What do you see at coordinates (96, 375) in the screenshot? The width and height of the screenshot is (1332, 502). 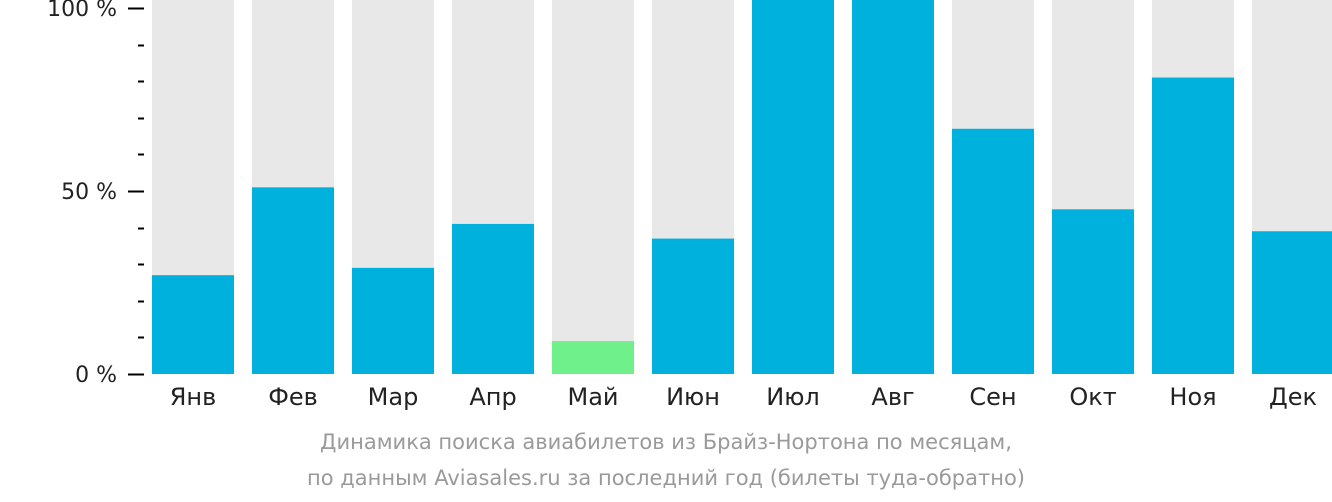 I see `y-tick-label: 0 %` at bounding box center [96, 375].